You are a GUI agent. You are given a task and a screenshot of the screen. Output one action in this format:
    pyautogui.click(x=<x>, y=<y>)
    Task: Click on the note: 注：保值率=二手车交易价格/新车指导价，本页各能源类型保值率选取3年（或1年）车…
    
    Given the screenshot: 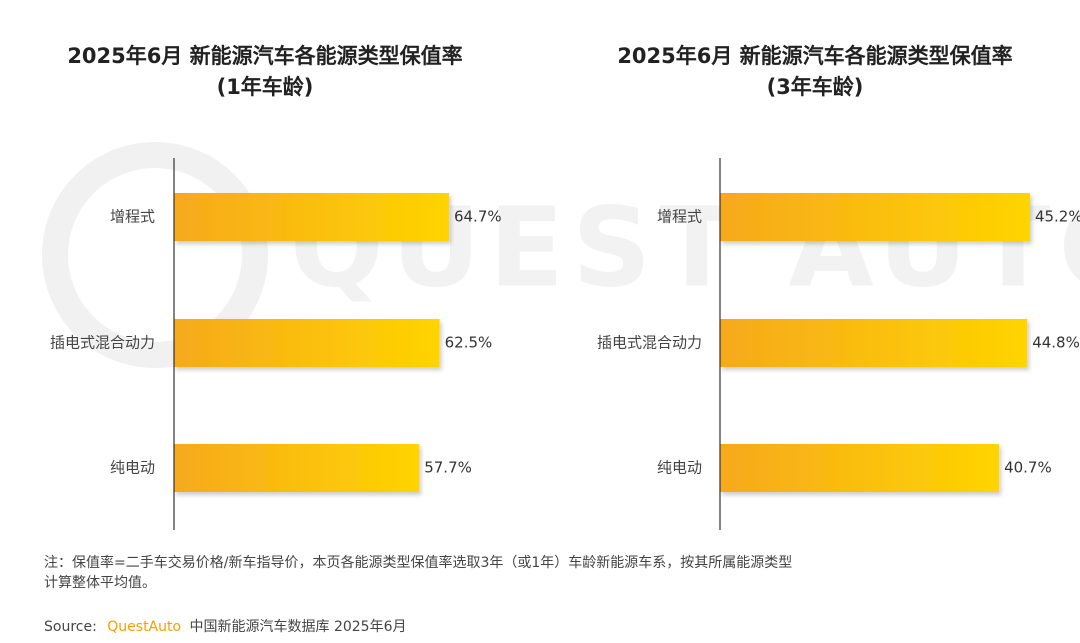 What is the action you would take?
    pyautogui.click(x=418, y=562)
    